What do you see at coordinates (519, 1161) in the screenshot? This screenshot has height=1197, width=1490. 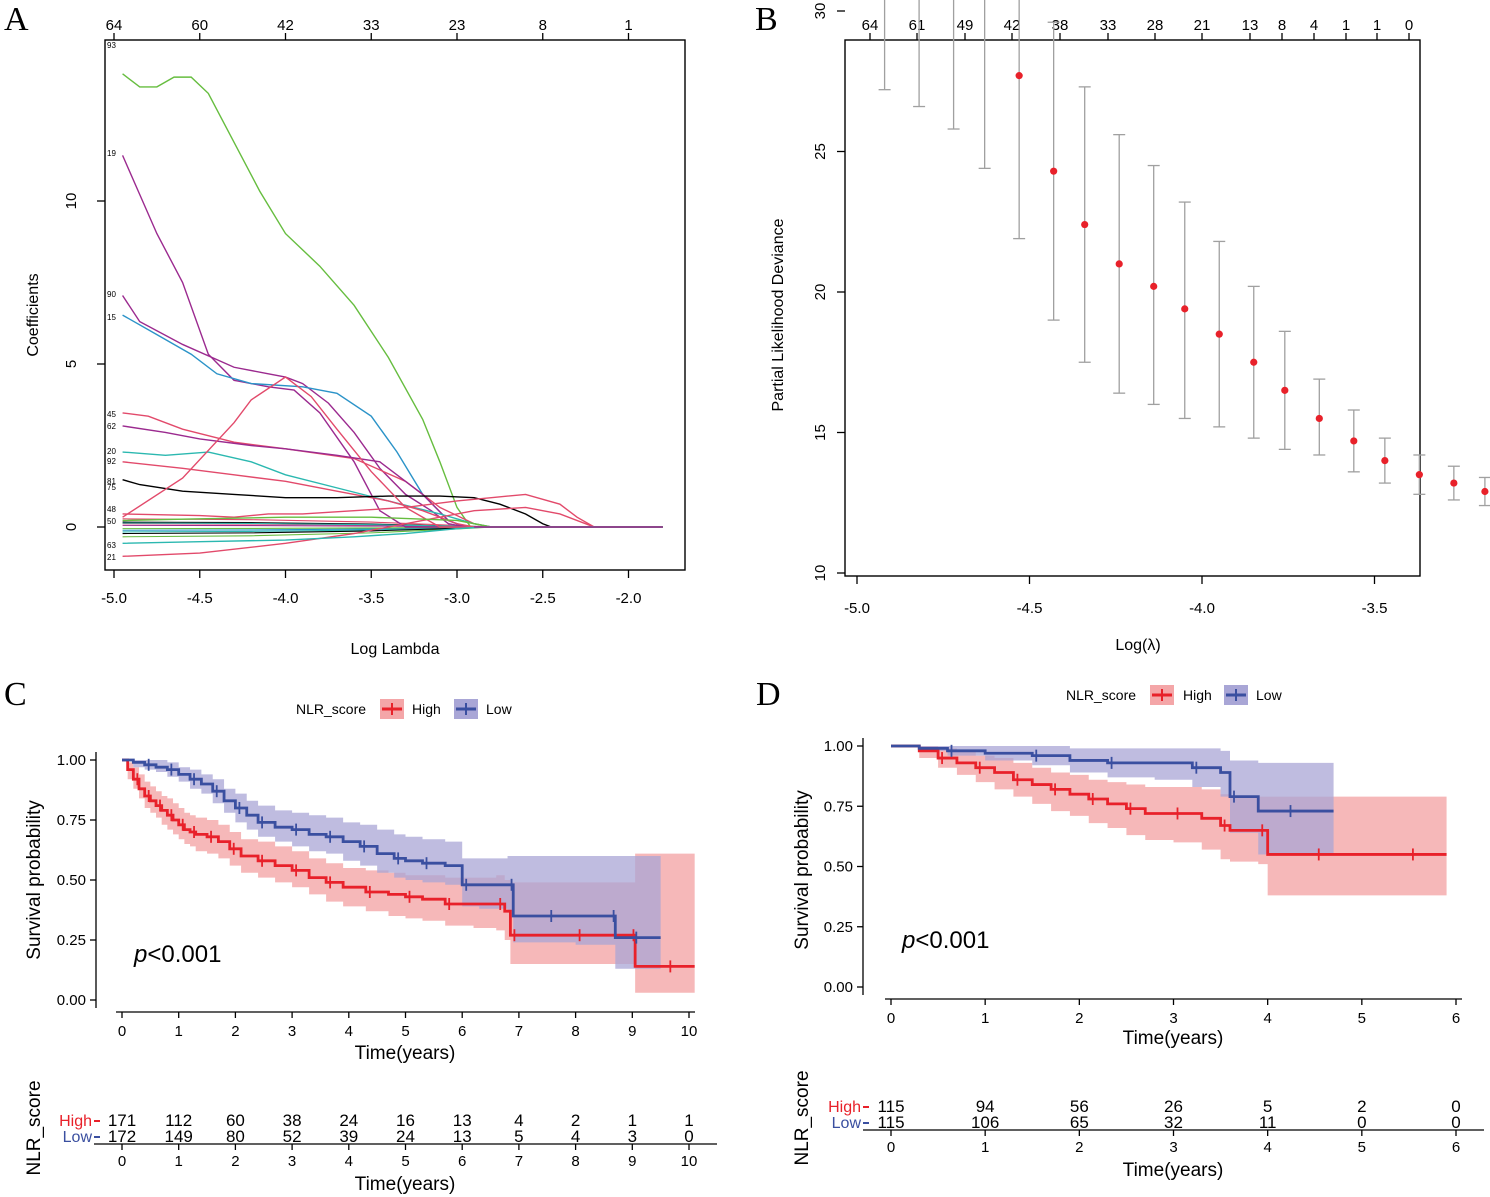 I see `risk-x-tick-label: 7` at bounding box center [519, 1161].